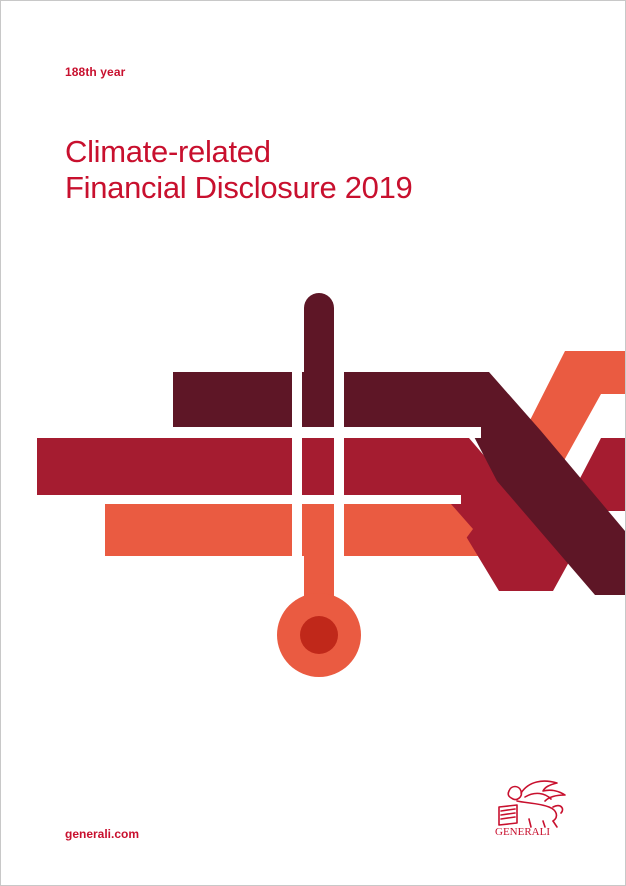 The height and width of the screenshot is (886, 626). Describe the element at coordinates (319, 360) in the screenshot. I see `thermometer-stem-top` at that location.